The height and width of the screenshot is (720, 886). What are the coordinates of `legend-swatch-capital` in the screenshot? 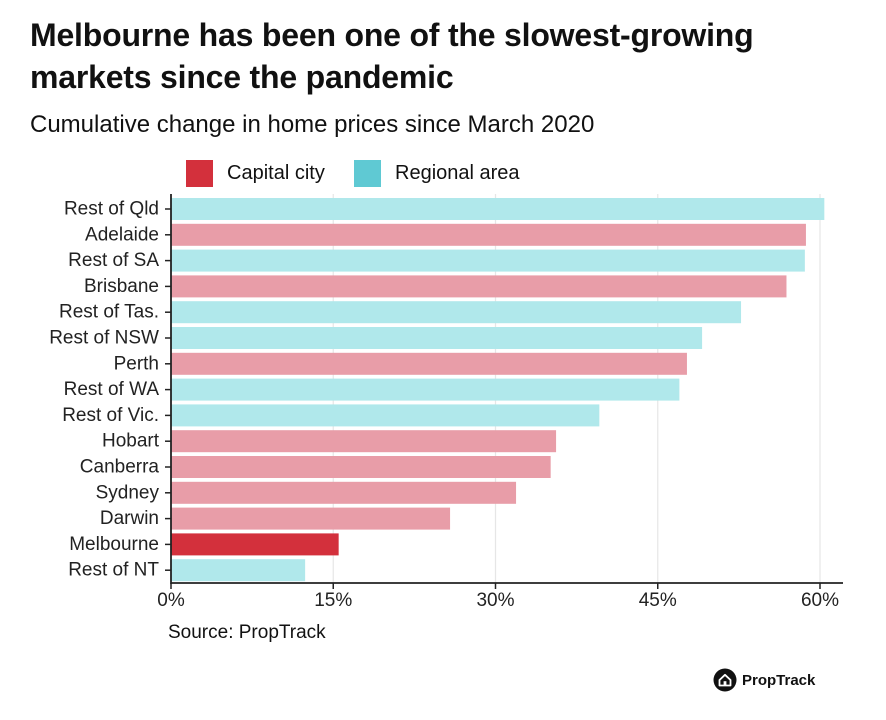 It's located at (199, 173).